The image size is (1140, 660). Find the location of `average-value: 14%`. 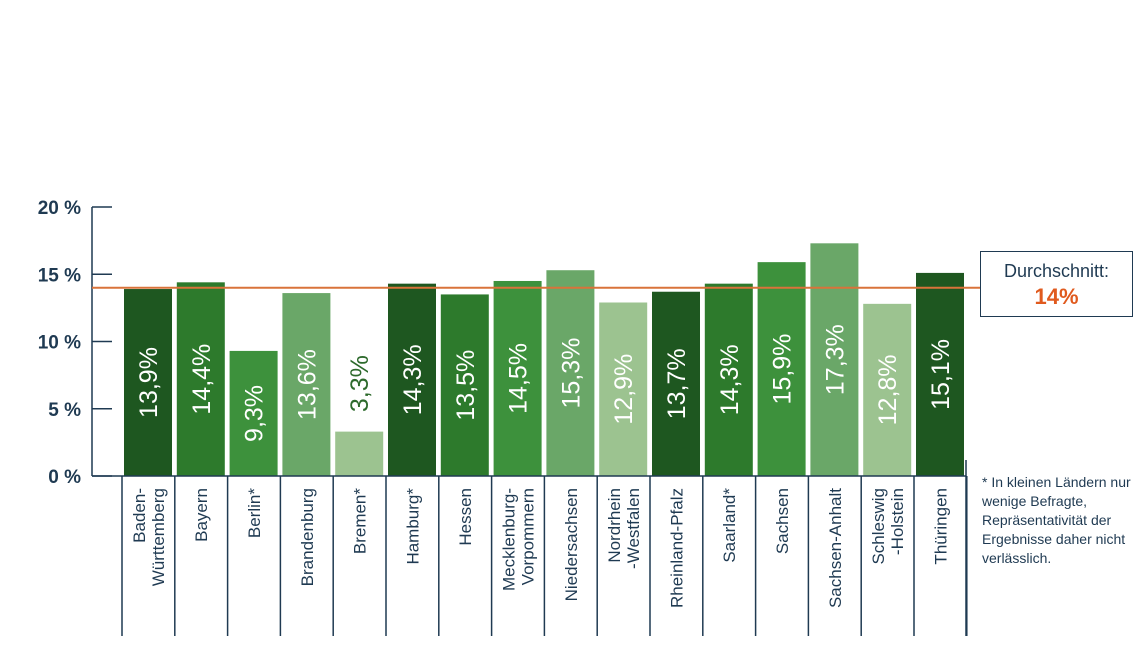

average-value: 14% is located at coordinates (1056, 296).